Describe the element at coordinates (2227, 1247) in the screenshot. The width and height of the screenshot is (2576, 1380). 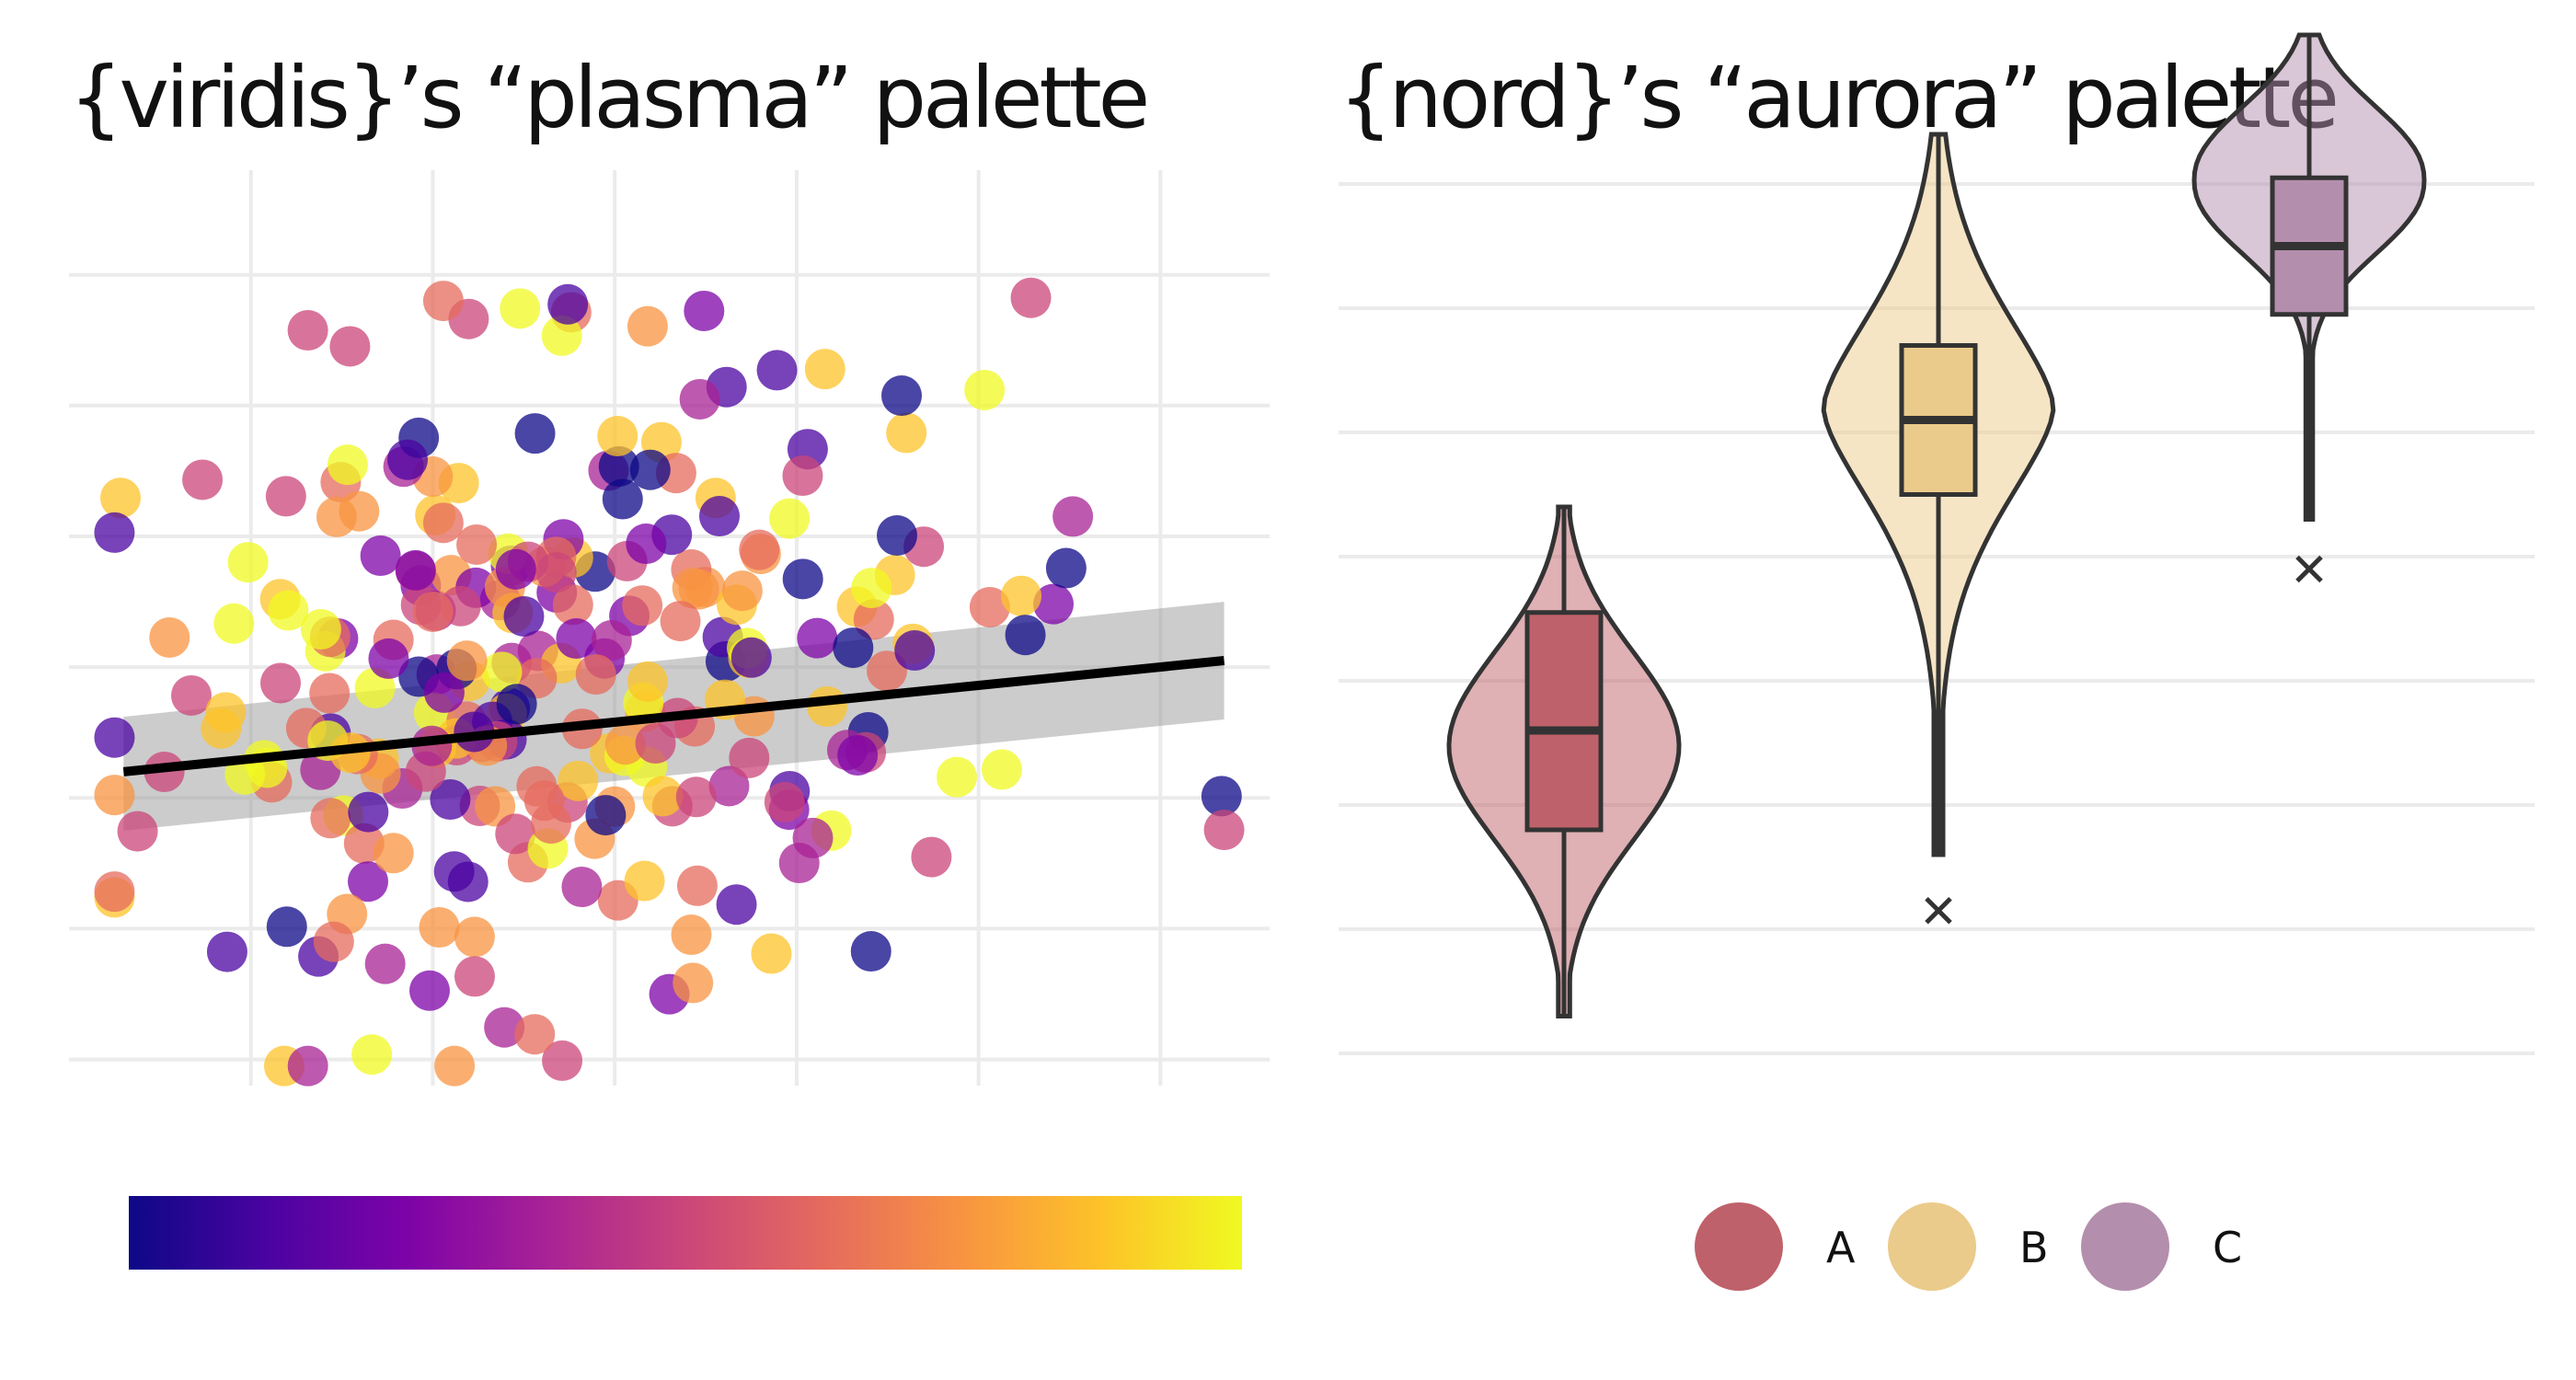
I see `legend-label-c: C` at that location.